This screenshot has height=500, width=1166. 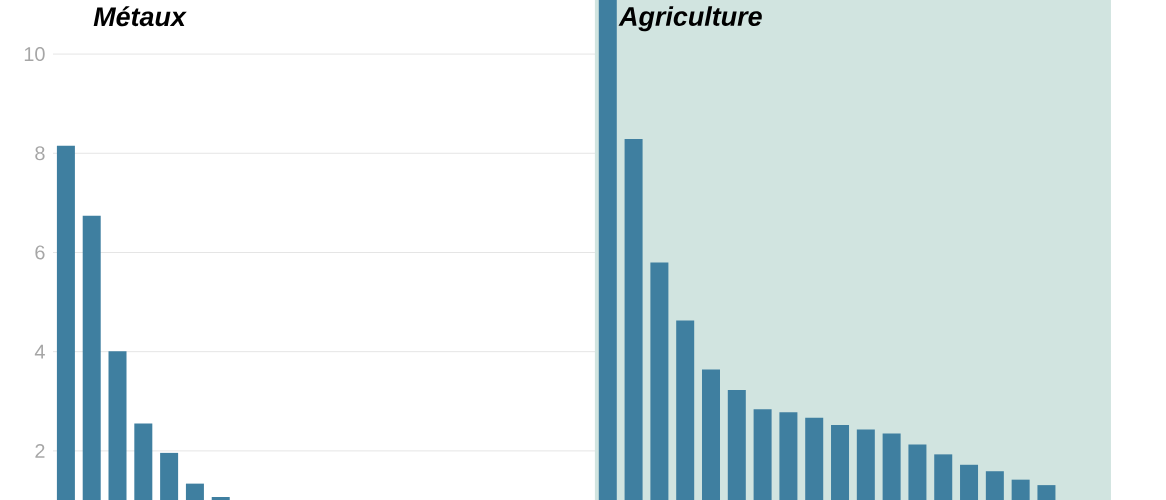 What do you see at coordinates (40, 153) in the screenshot?
I see `y-tick-label: 8` at bounding box center [40, 153].